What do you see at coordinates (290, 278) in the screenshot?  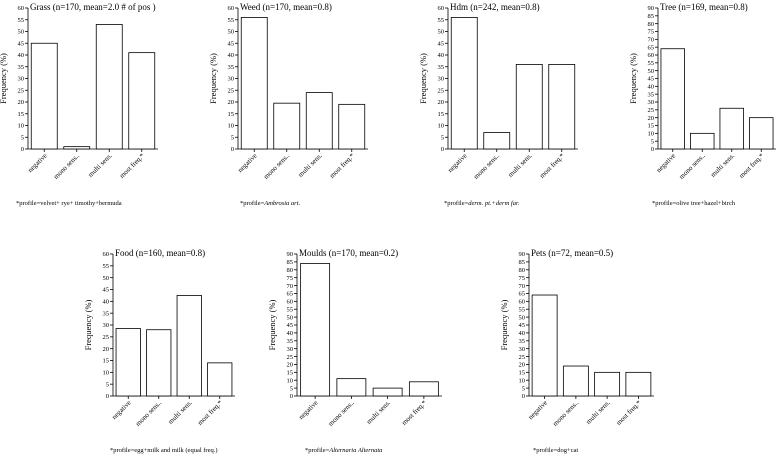 I see `y-tick-label: 75` at bounding box center [290, 278].